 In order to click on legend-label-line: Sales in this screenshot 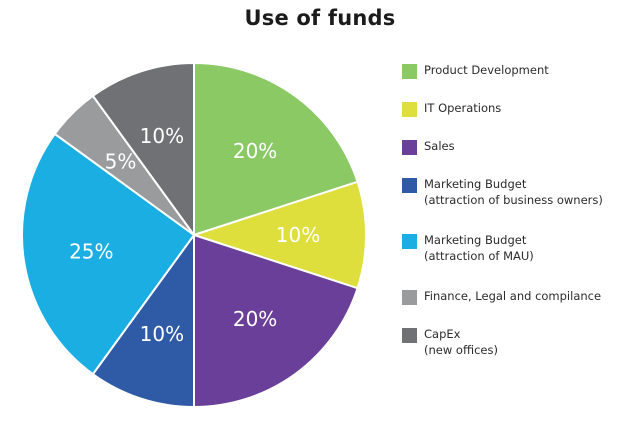, I will do `click(439, 146)`.